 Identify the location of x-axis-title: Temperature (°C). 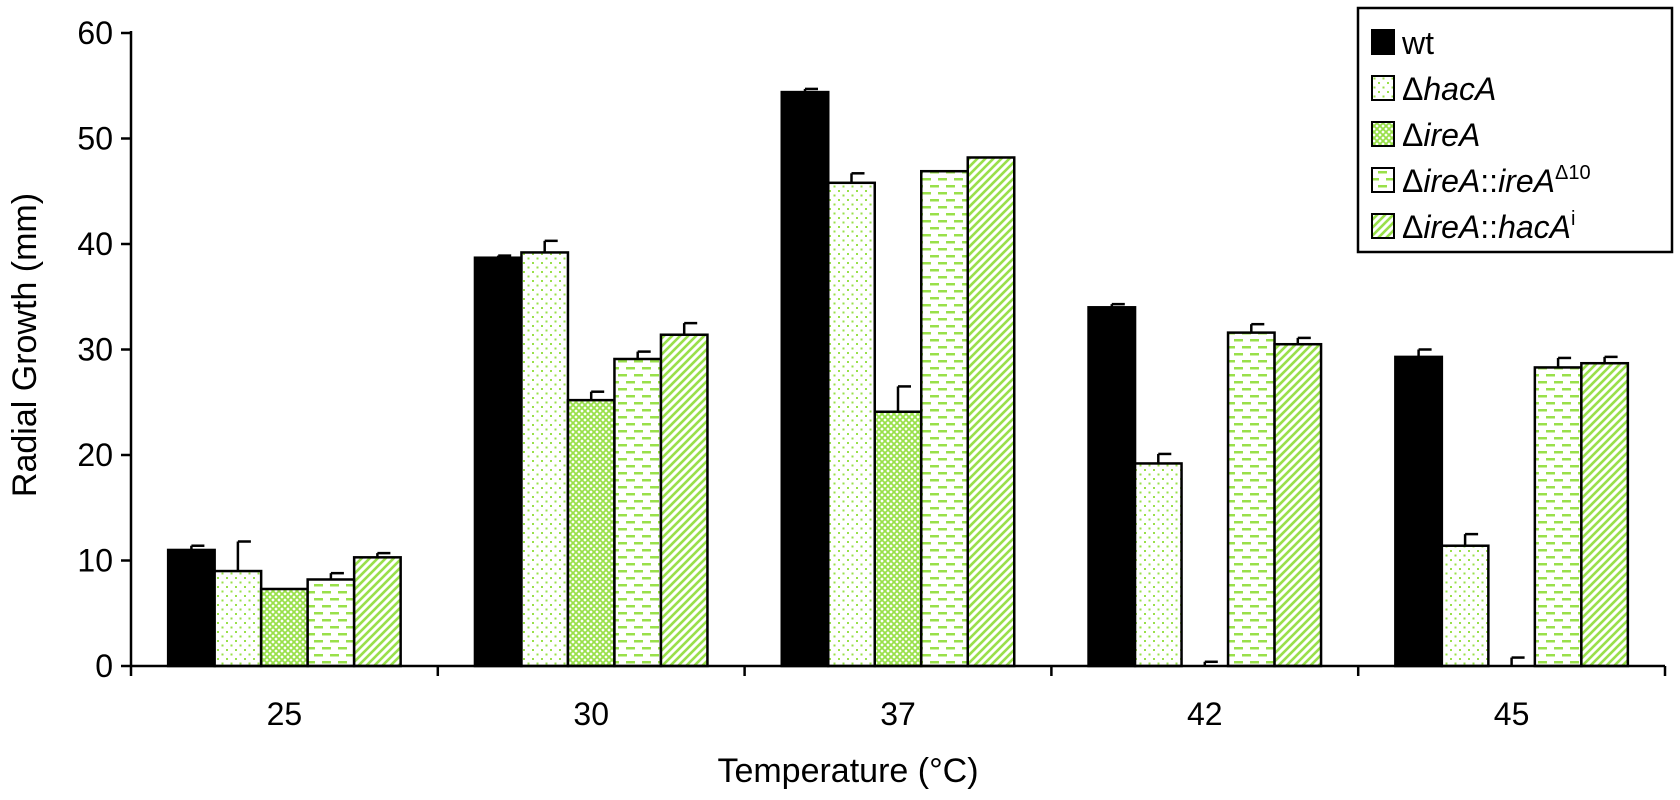
(847, 771).